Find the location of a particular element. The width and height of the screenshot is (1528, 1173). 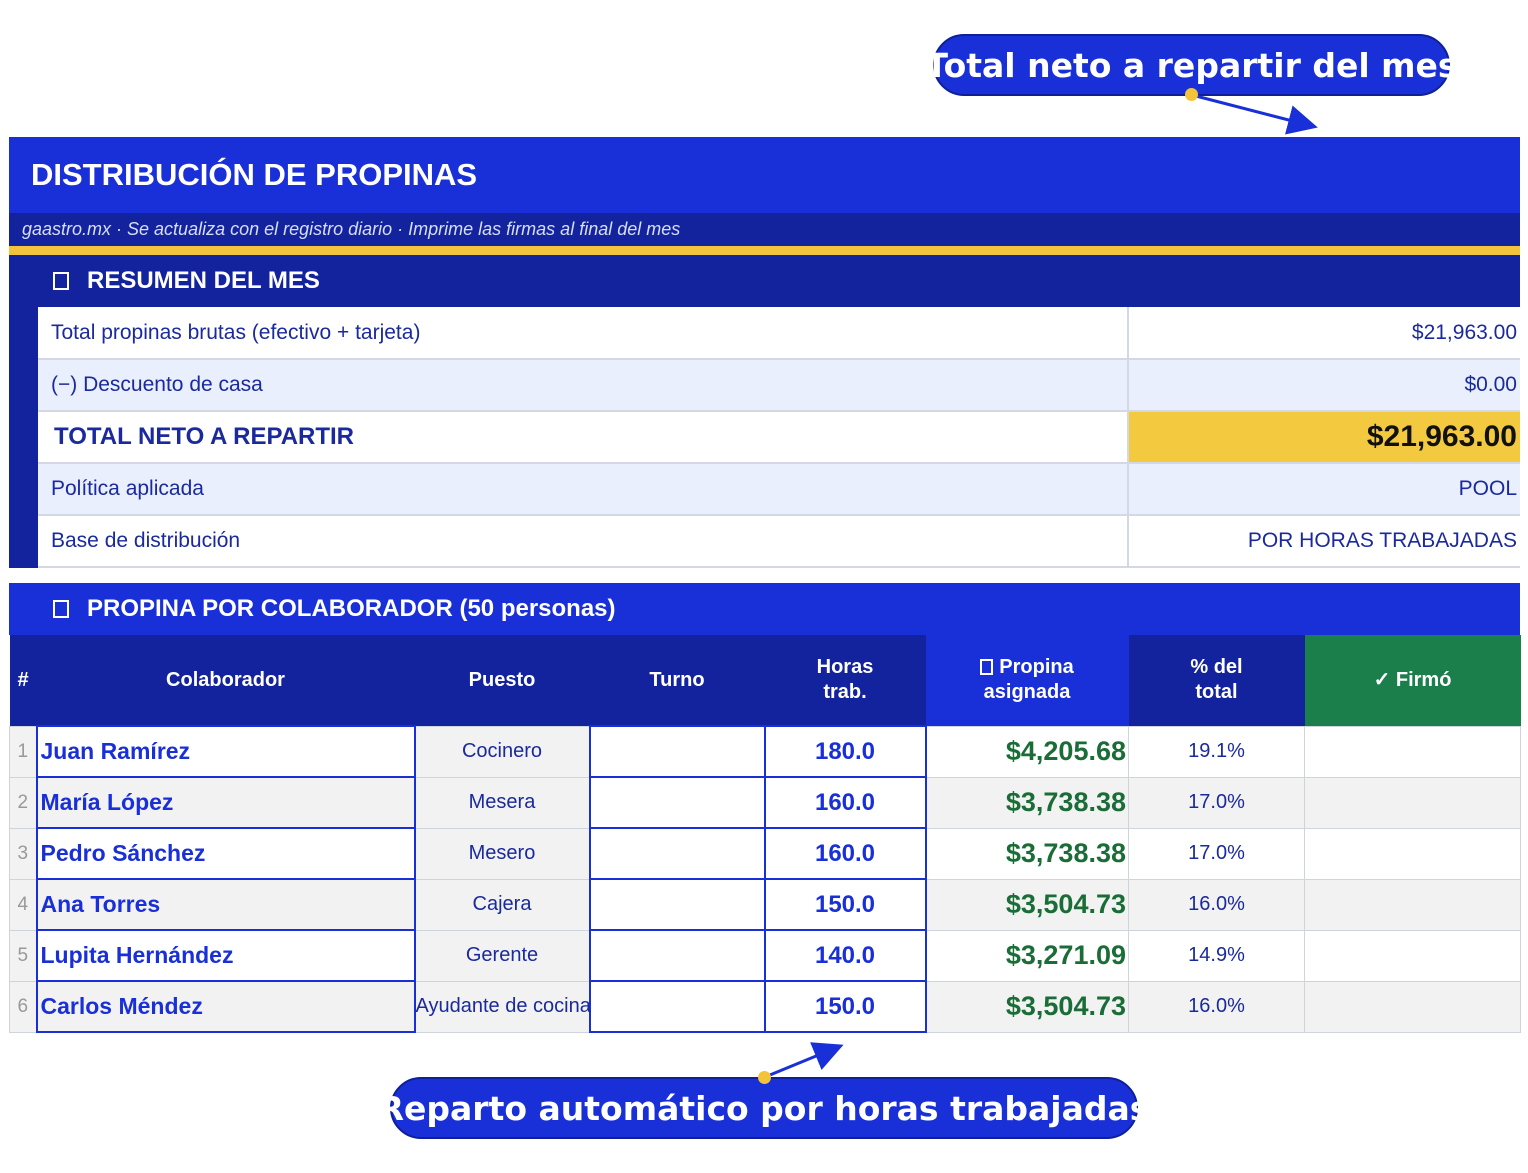

summary-value: $0.00 is located at coordinates (1324, 385).